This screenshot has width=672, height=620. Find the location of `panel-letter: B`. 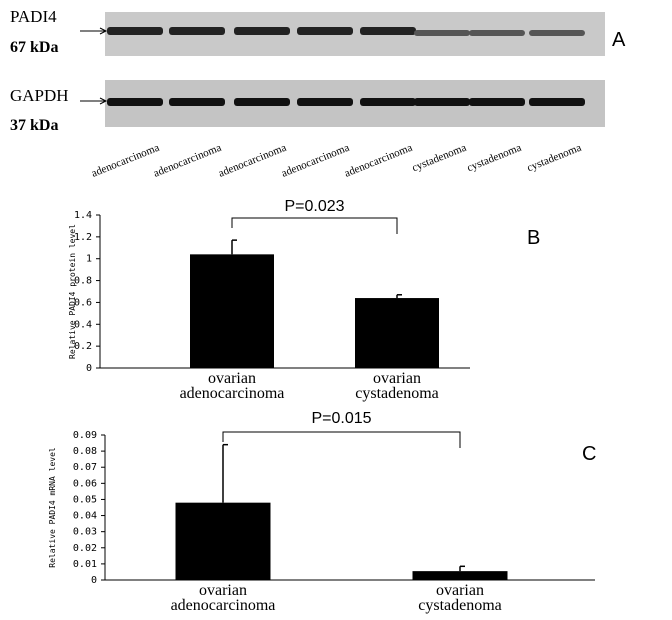

panel-letter: B is located at coordinates (533, 238).